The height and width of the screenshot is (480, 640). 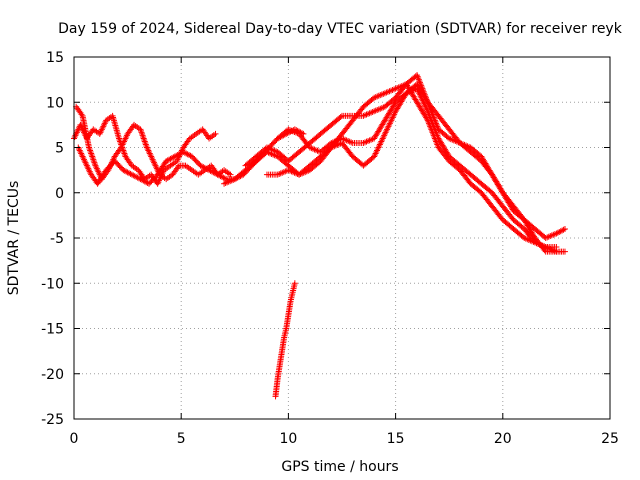 I want to click on y-tick-label: -25, so click(x=52, y=420).